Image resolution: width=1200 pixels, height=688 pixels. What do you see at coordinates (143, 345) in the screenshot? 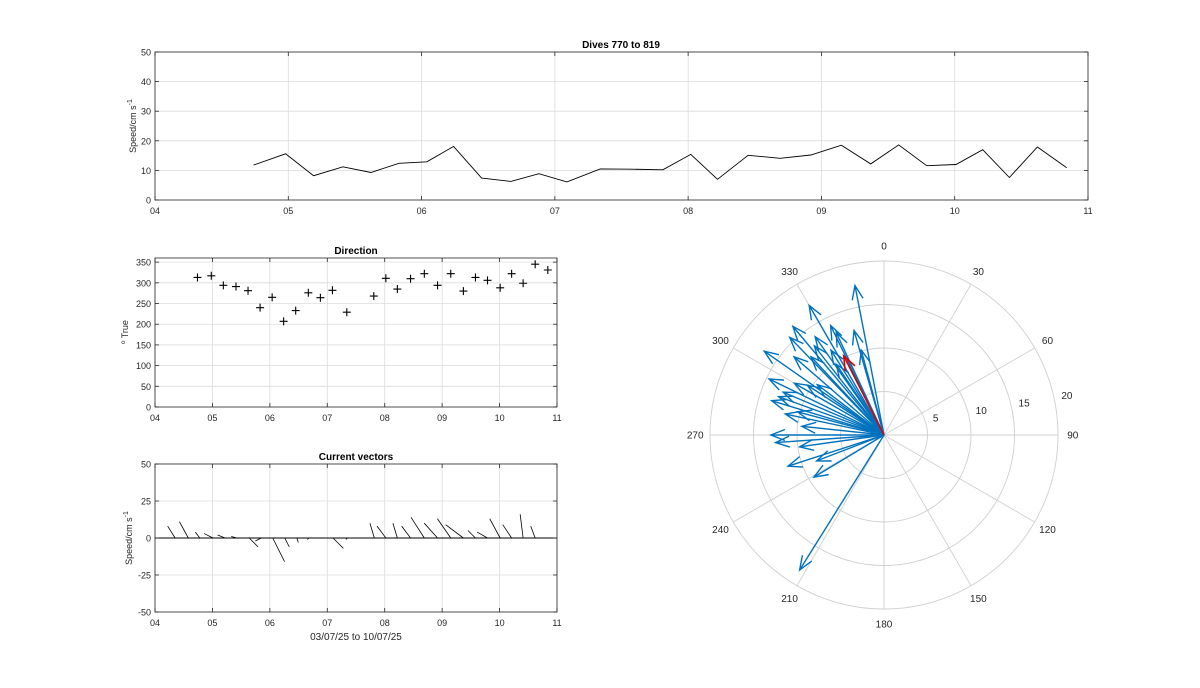
I see `direction-ytick-label: 150` at bounding box center [143, 345].